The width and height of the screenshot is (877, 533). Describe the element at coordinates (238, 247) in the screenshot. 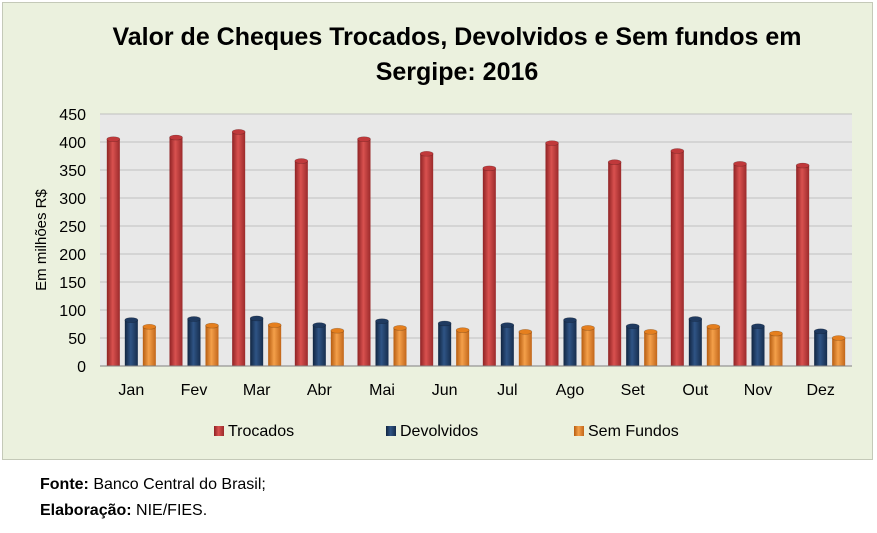

I see `bar-trocados-mar` at that location.